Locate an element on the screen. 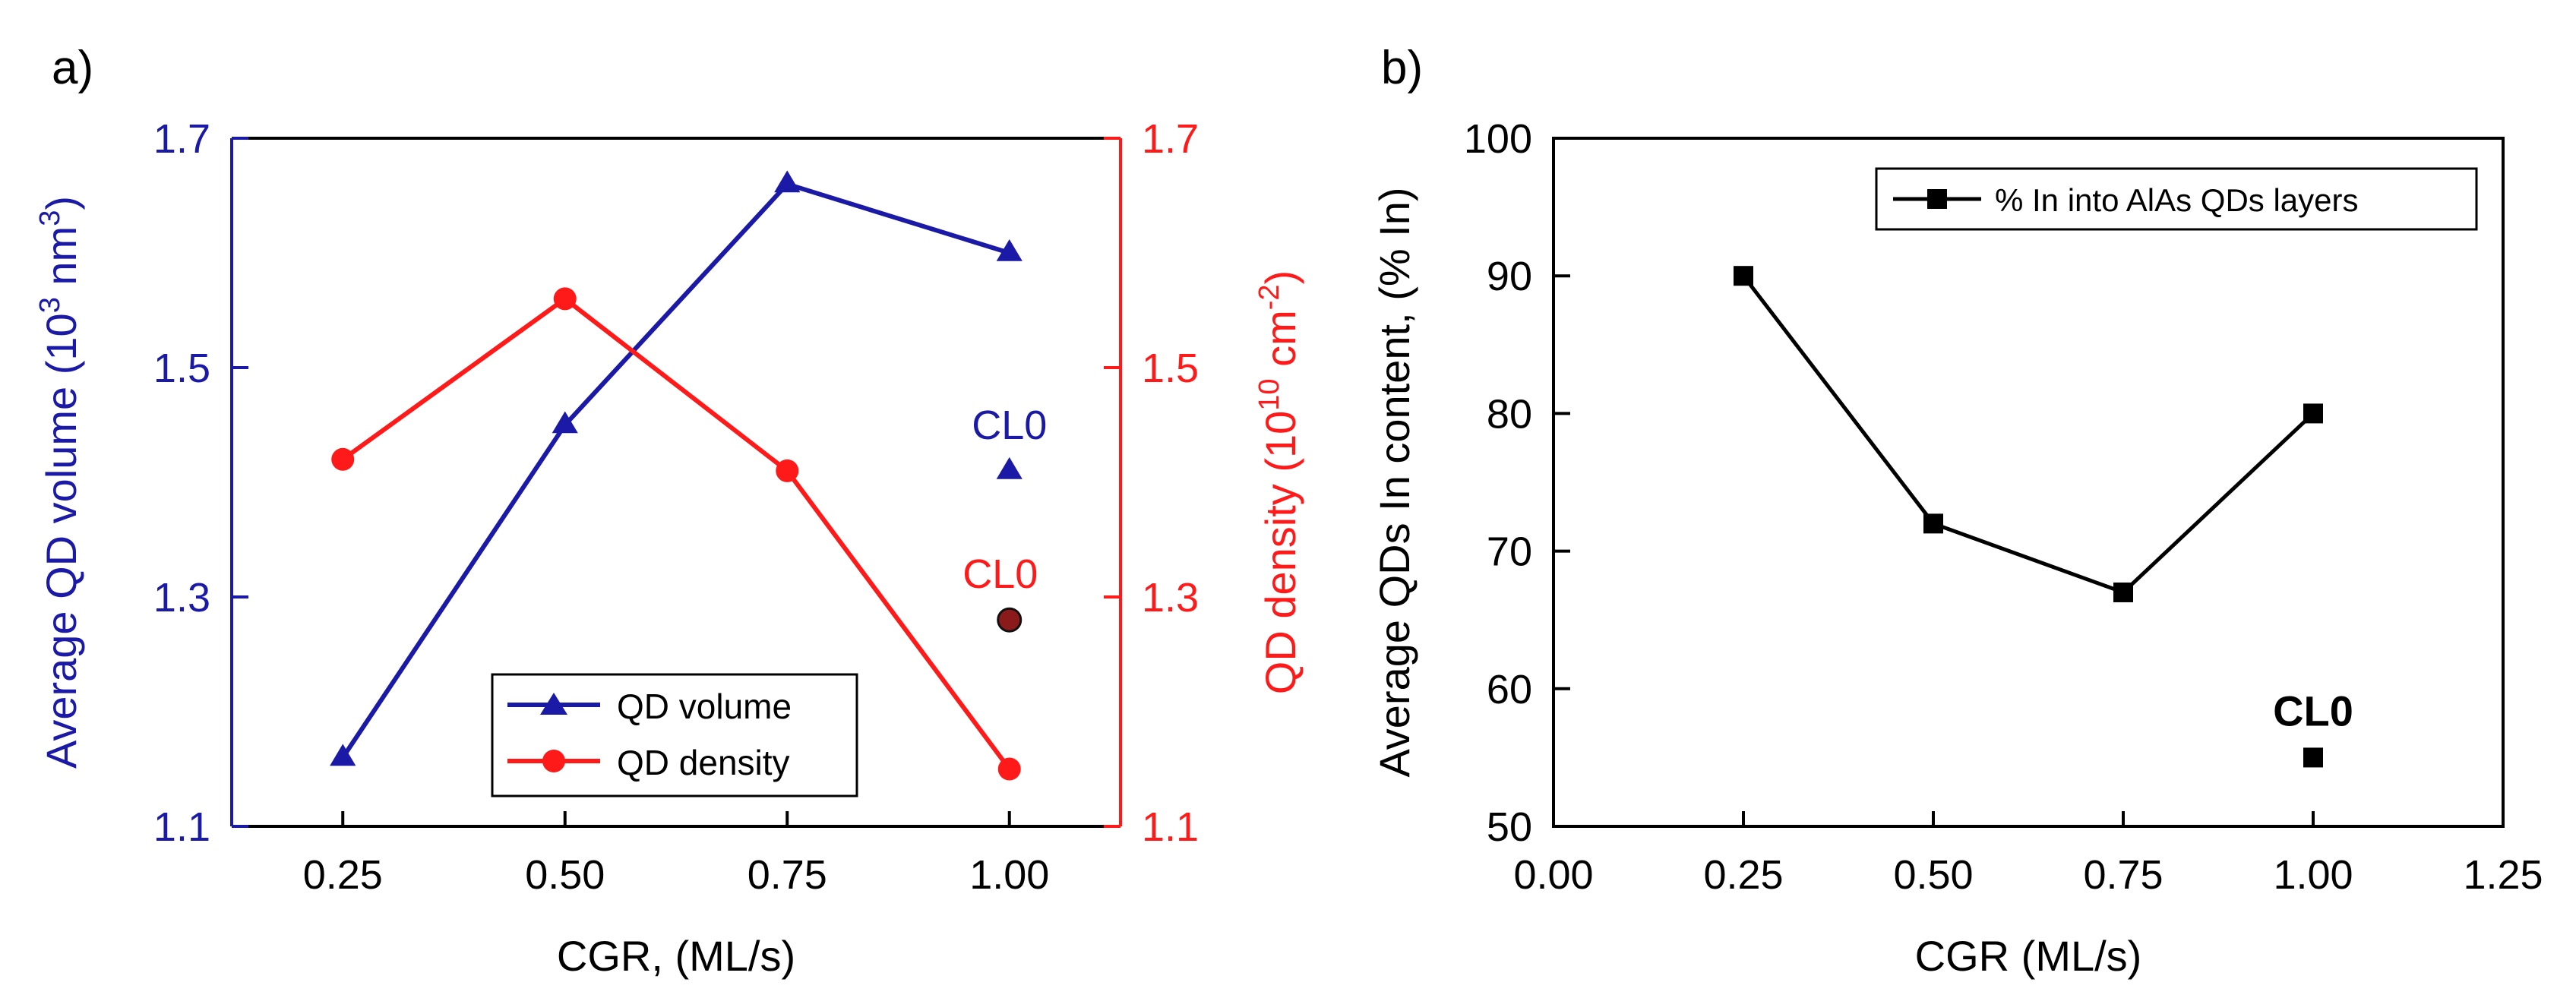 The height and width of the screenshot is (998, 2576). panel-a-xtick-label: 0.50 is located at coordinates (565, 875).